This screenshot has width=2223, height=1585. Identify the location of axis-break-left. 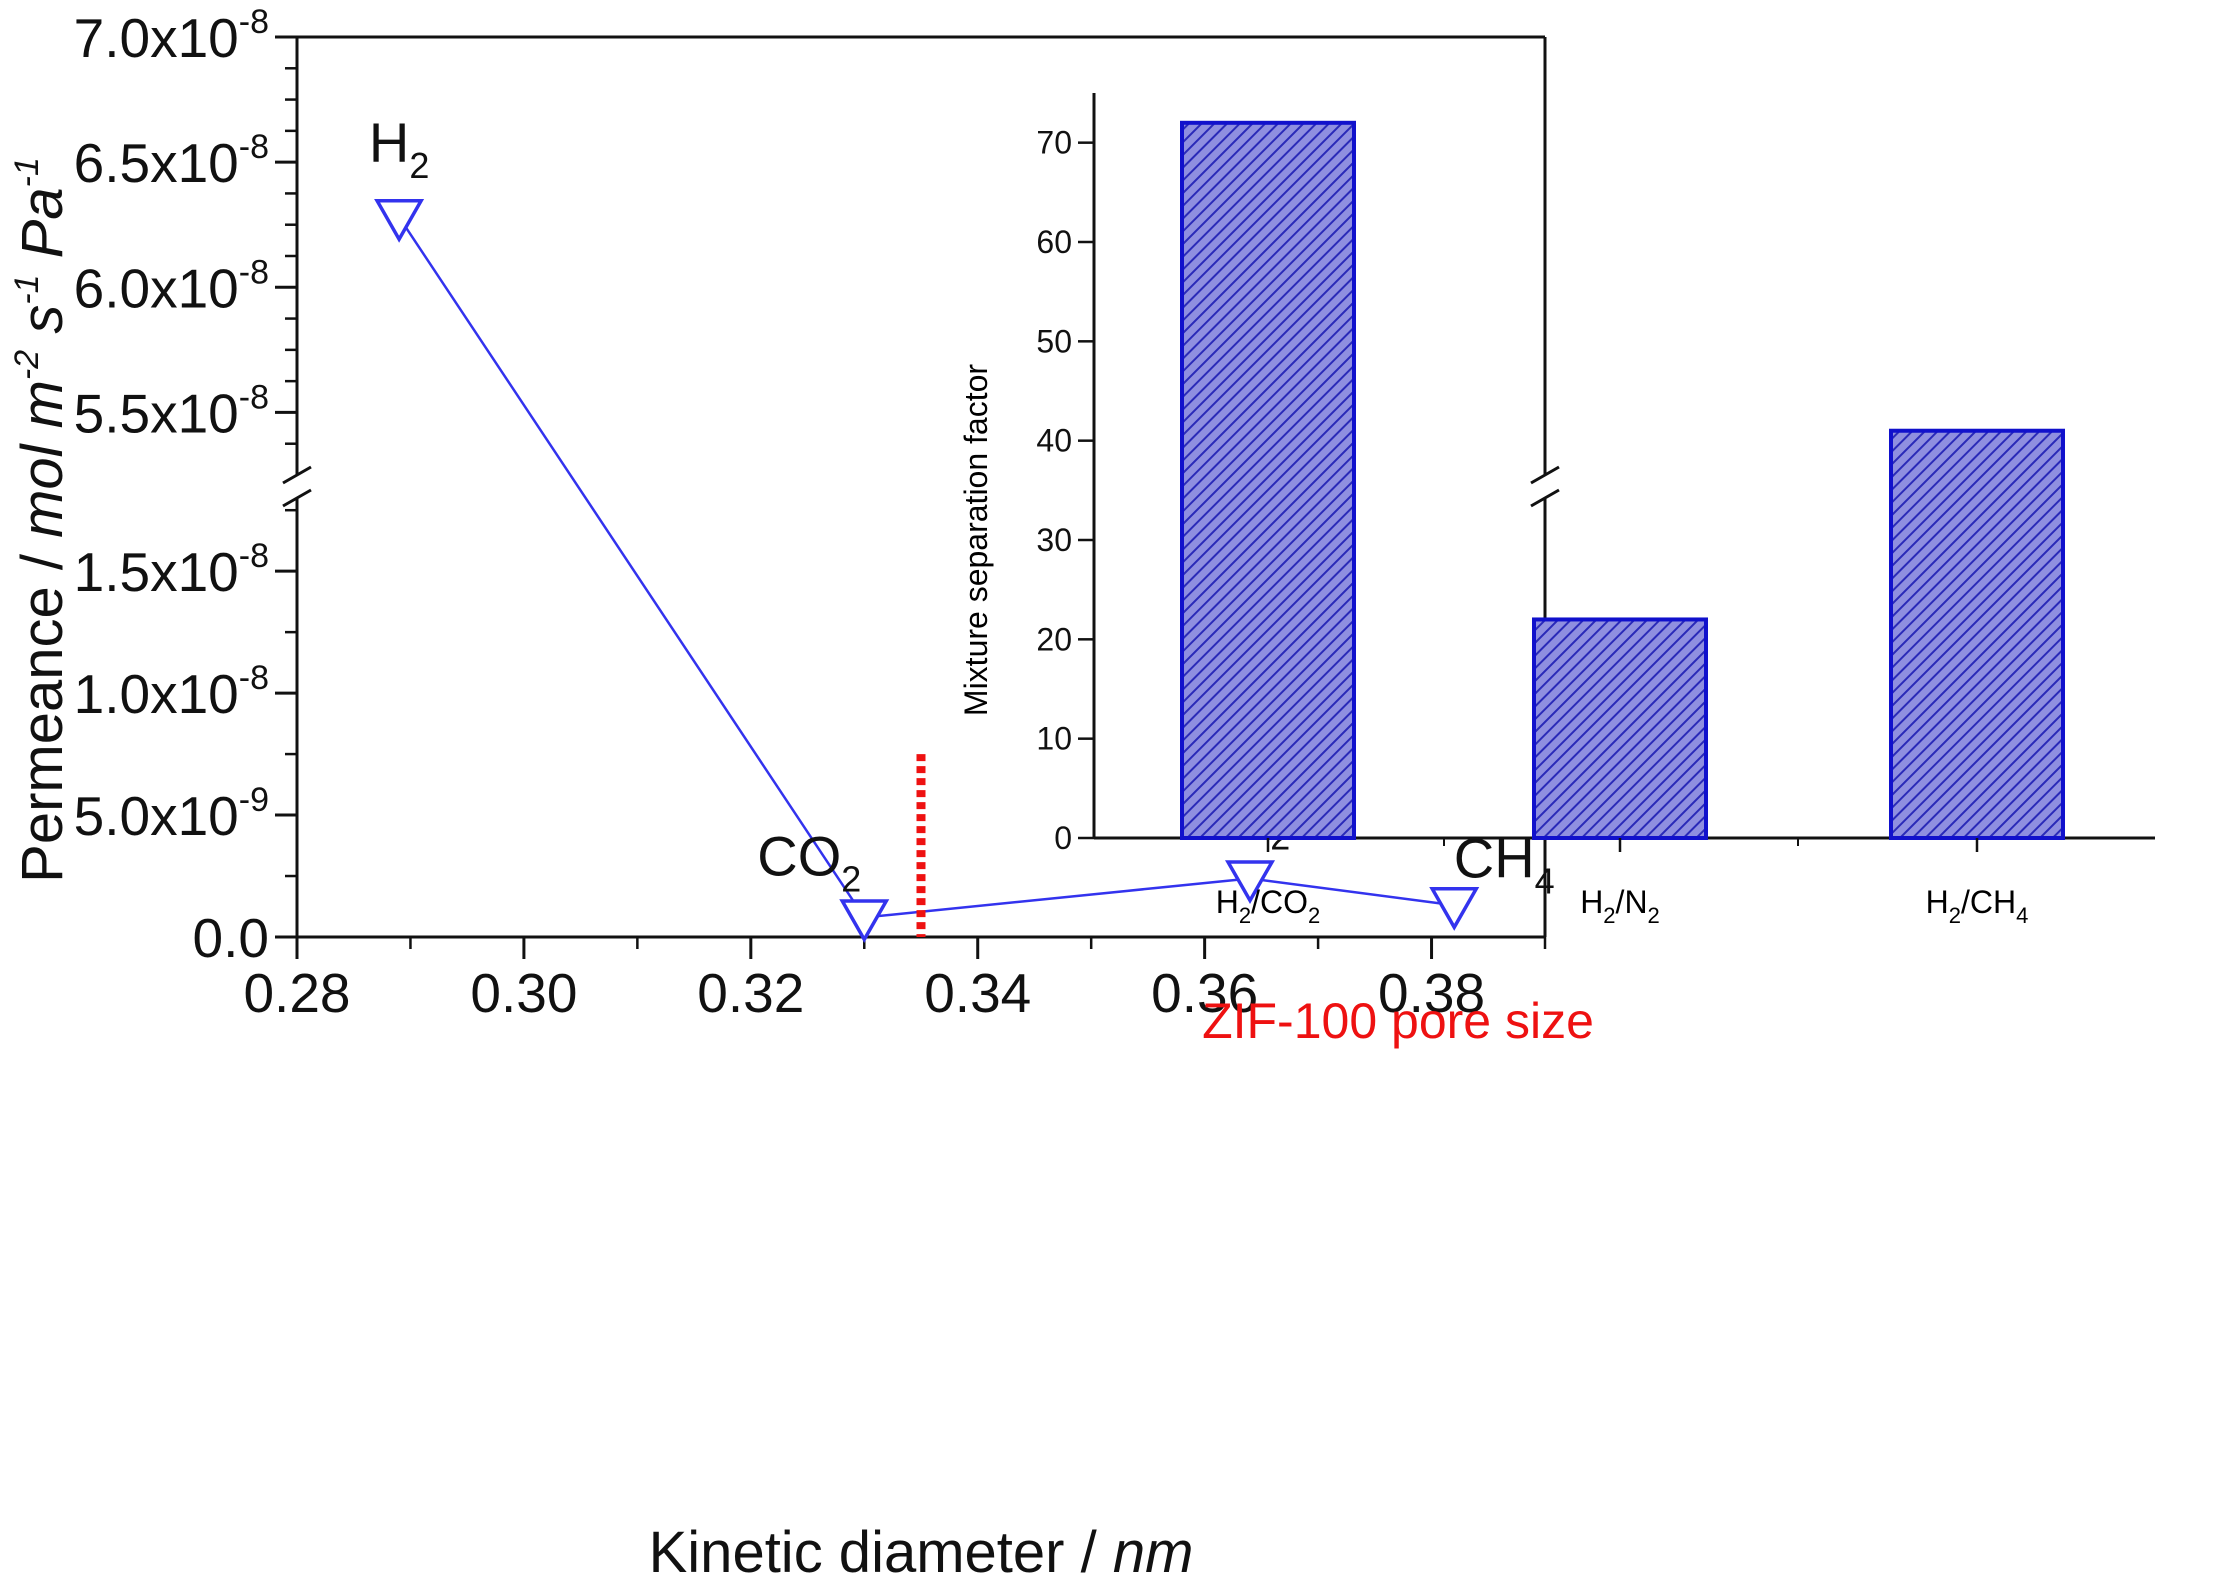
(297, 486).